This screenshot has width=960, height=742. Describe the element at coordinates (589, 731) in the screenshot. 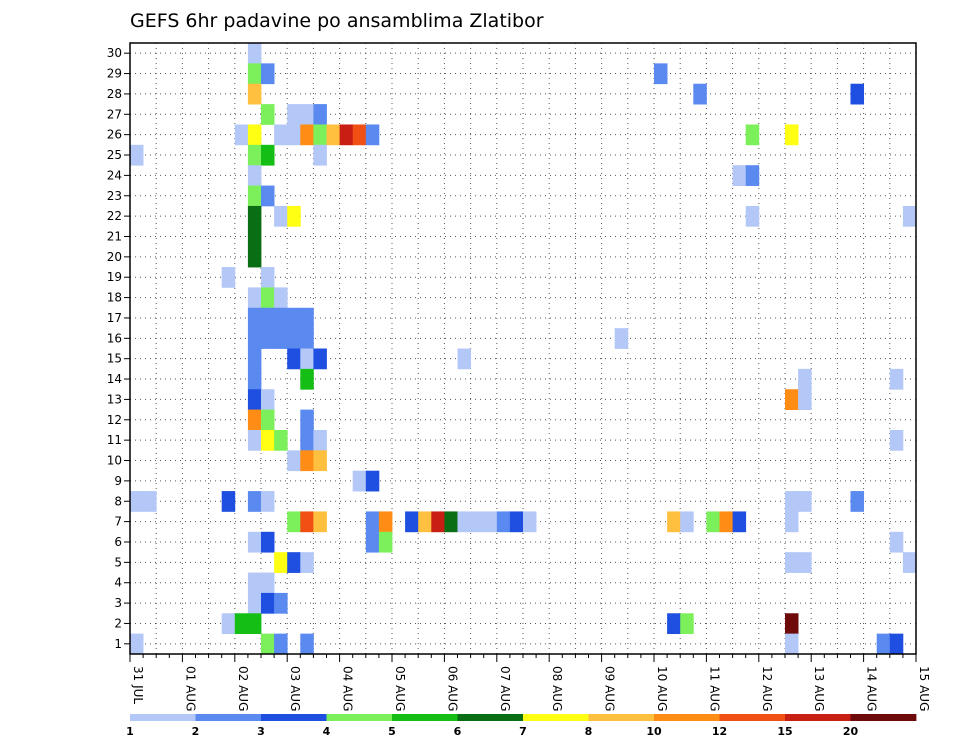

I see `colorbar-label: 8` at that location.